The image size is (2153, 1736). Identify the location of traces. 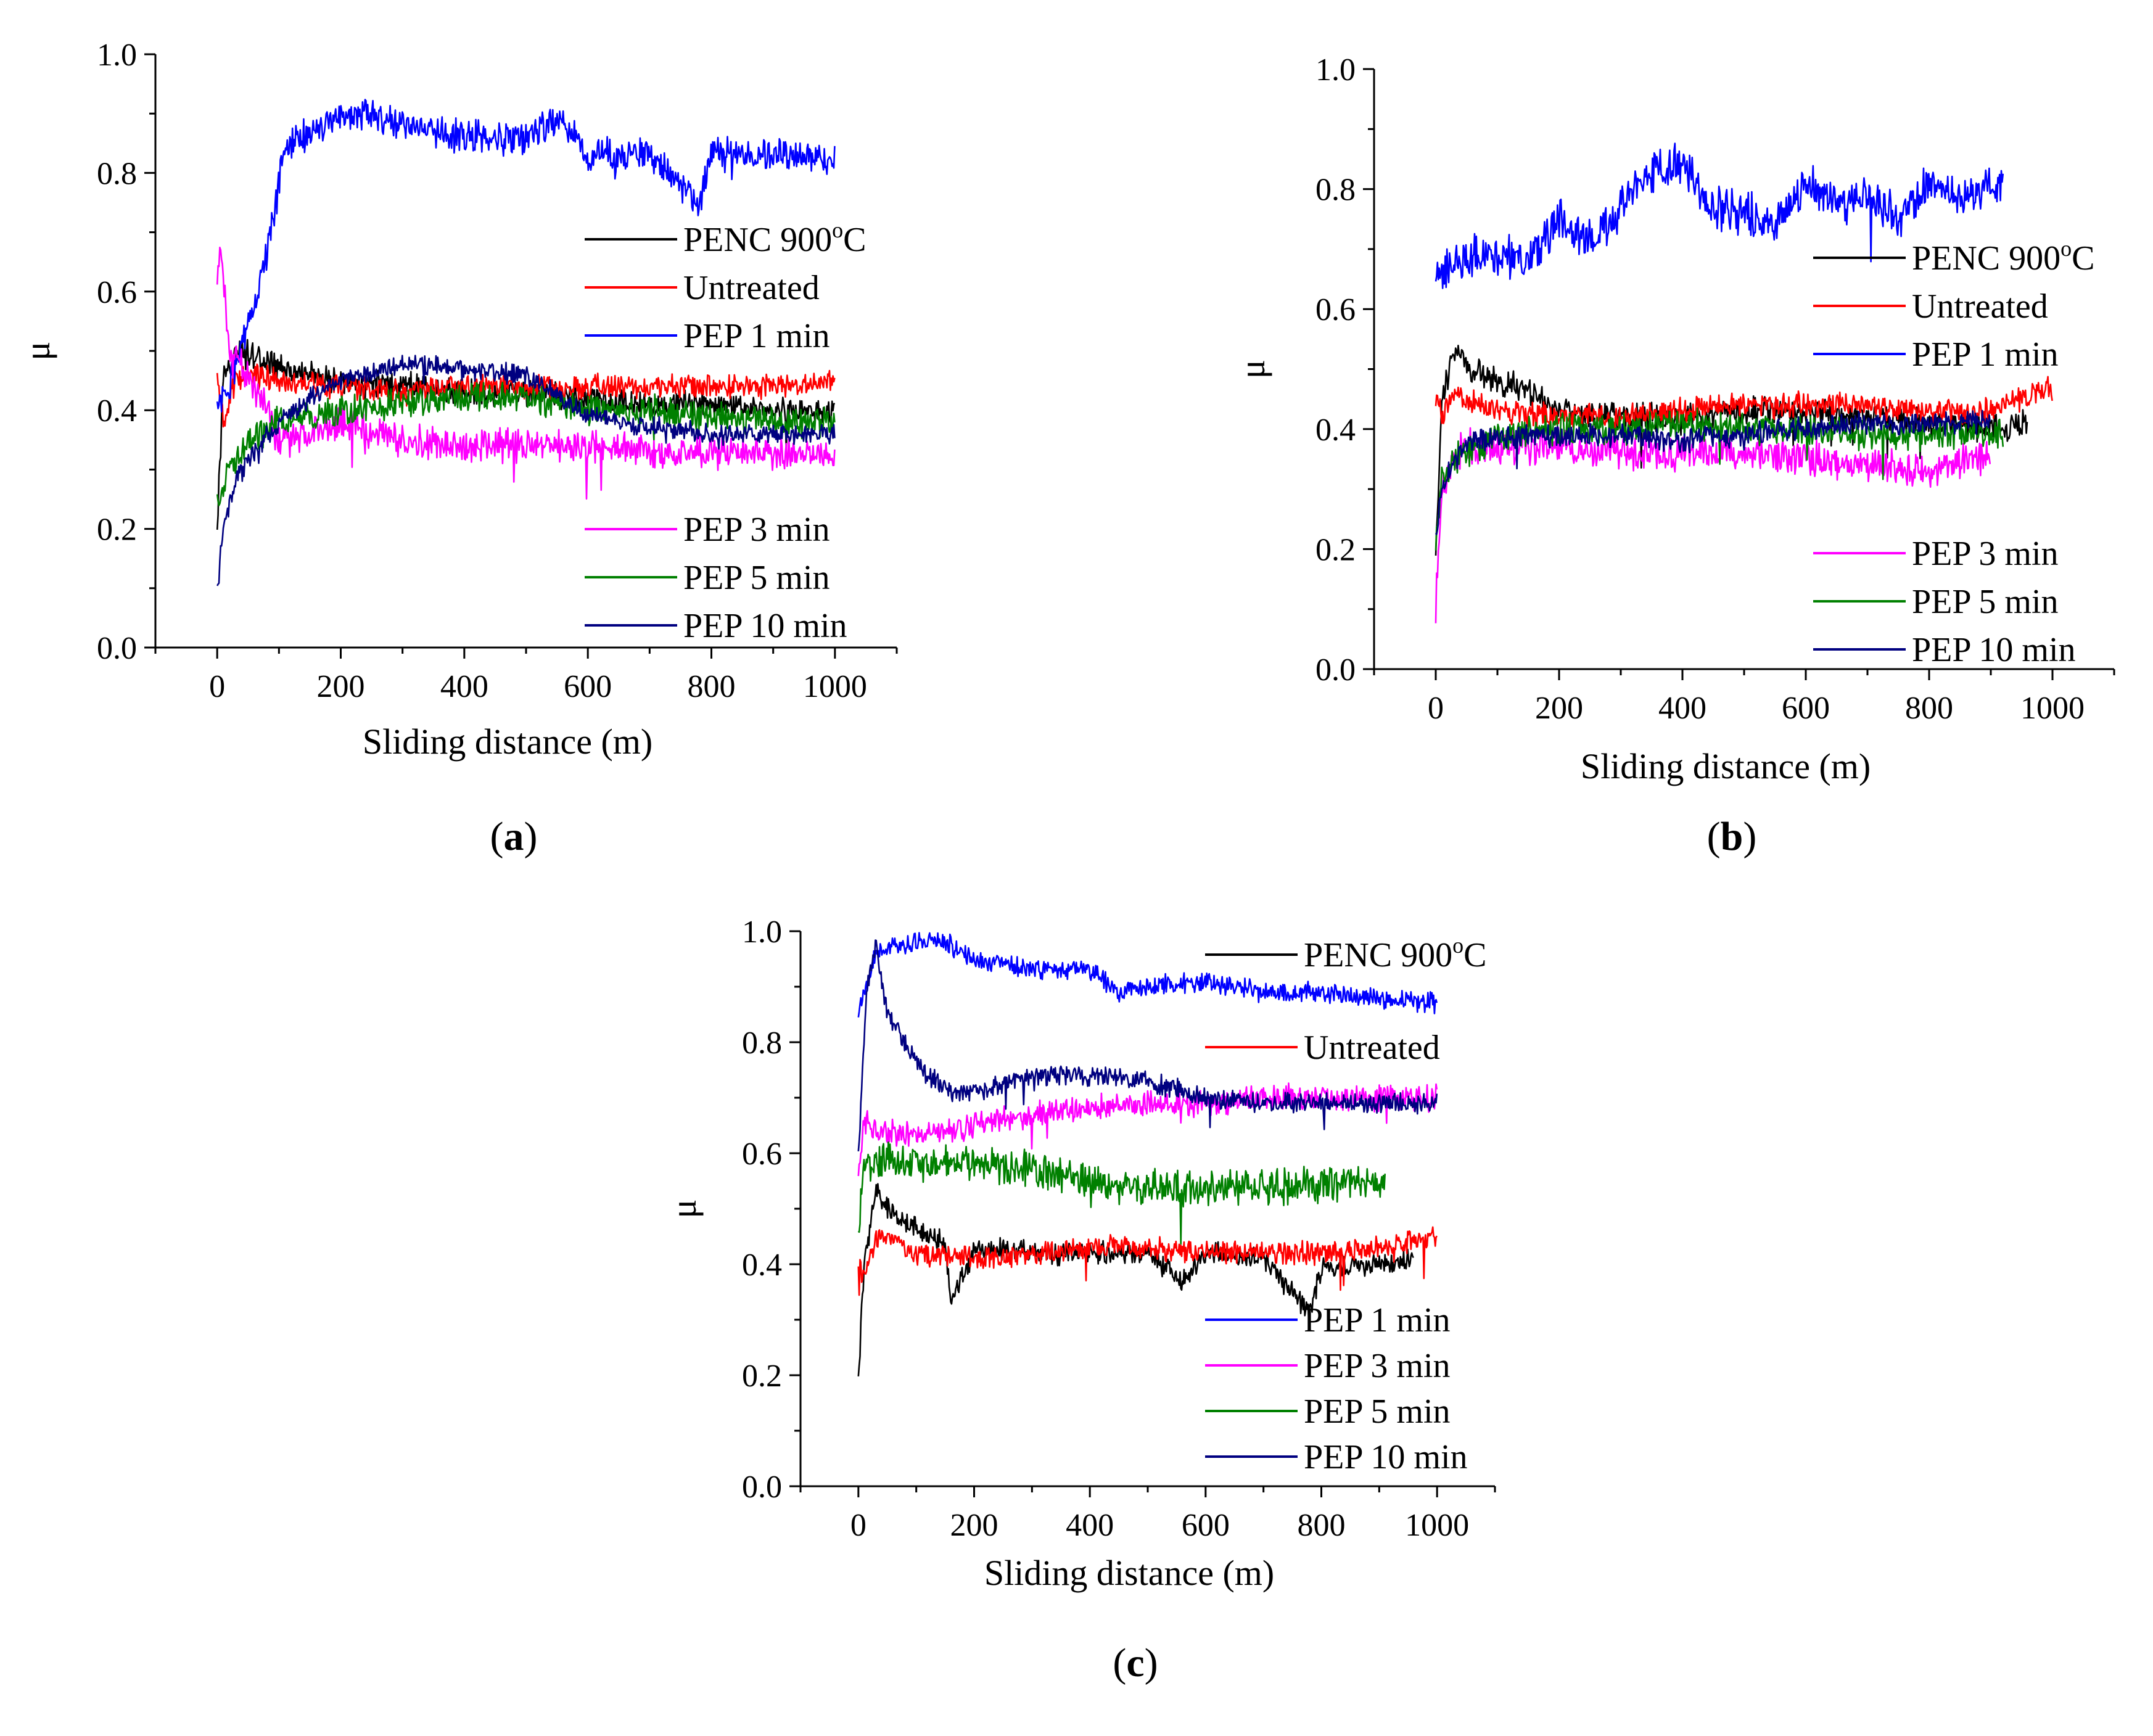
(526, 343).